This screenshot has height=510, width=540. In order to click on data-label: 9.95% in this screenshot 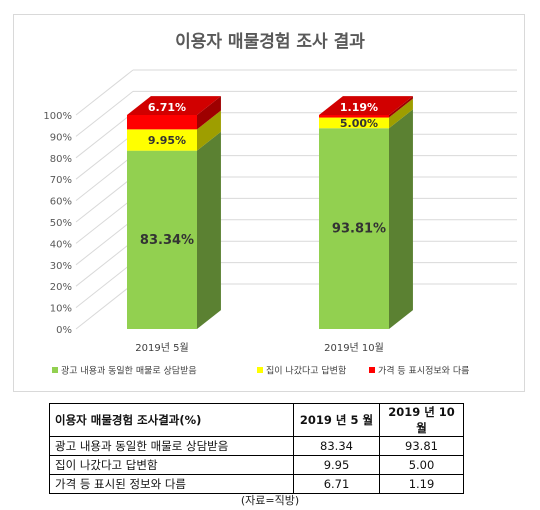, I will do `click(167, 140)`.